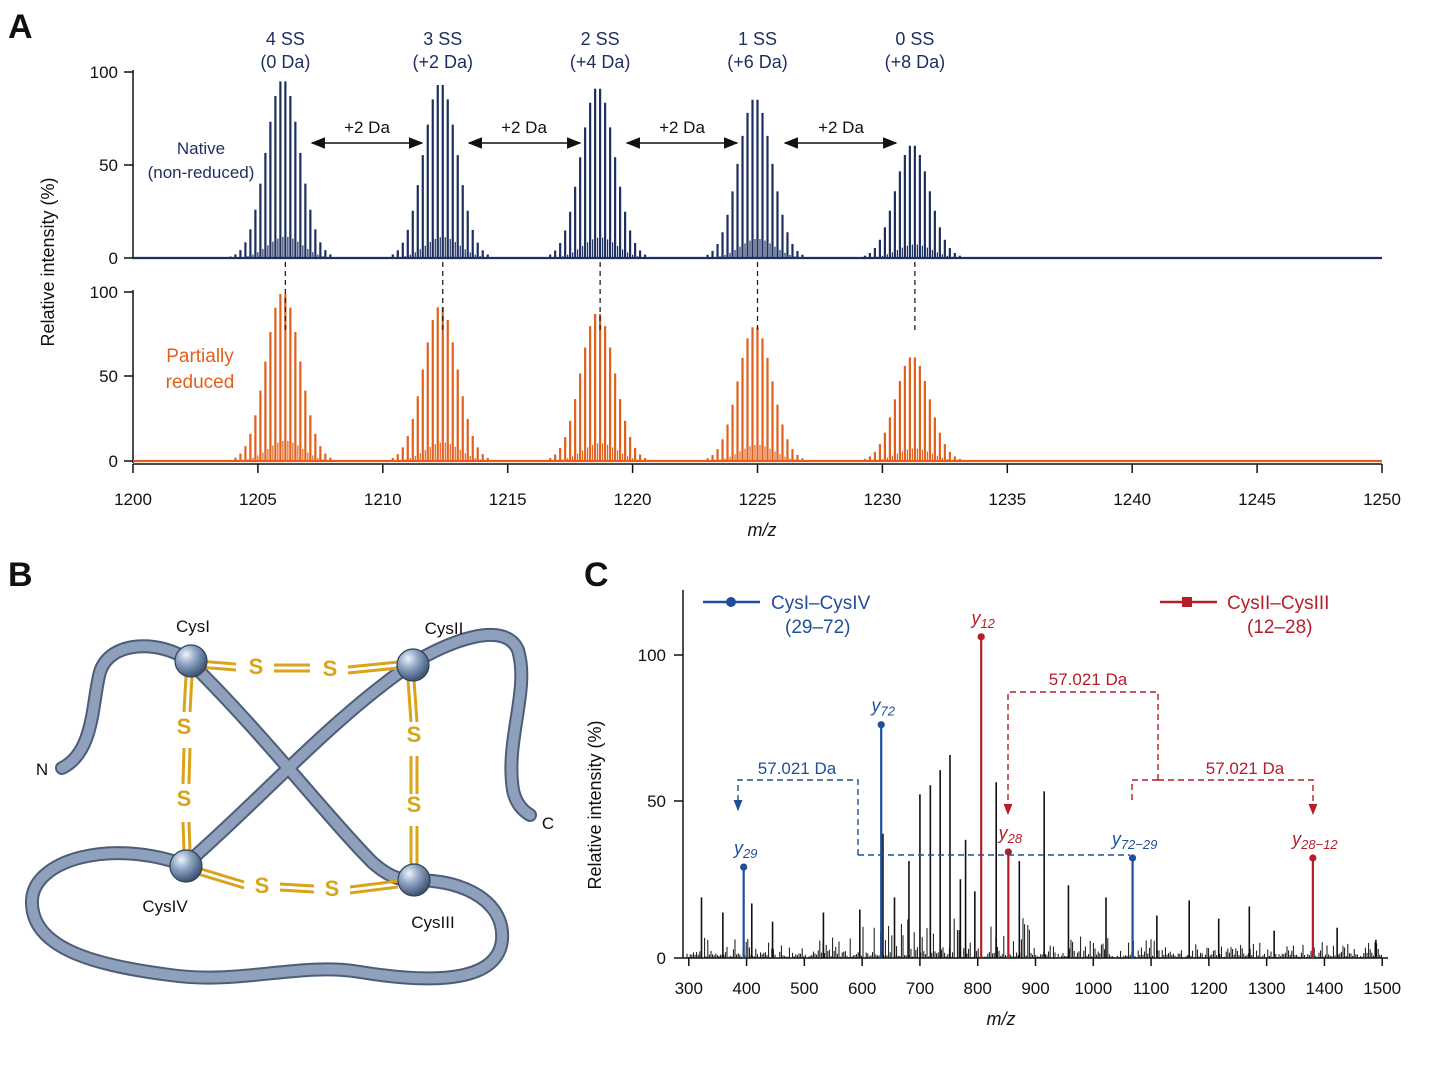 The height and width of the screenshot is (1080, 1440). What do you see at coordinates (600, 39) in the screenshot?
I see `peak-label: 2 SS` at bounding box center [600, 39].